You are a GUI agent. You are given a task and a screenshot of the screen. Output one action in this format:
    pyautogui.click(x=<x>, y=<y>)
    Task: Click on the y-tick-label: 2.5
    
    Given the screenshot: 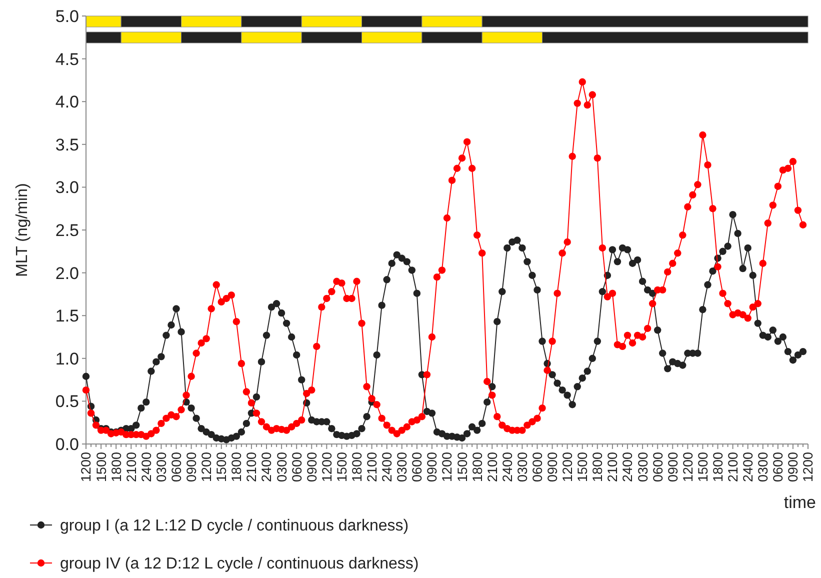 What is the action you would take?
    pyautogui.click(x=67, y=230)
    